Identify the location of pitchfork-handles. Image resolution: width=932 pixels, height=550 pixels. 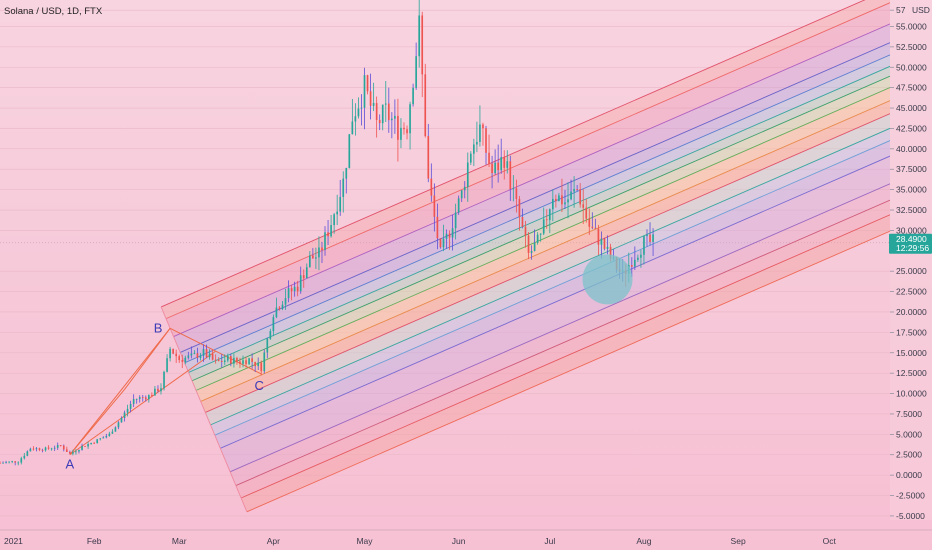
(165, 391).